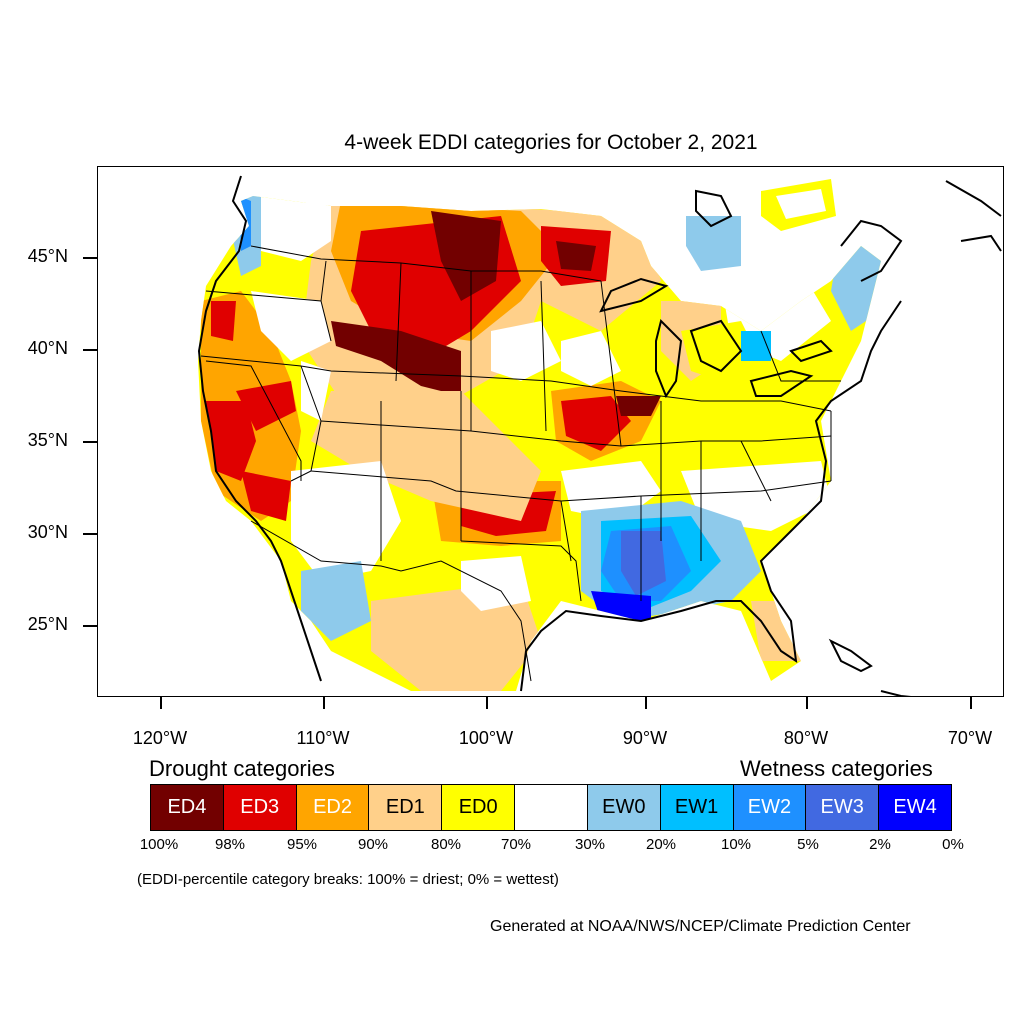 Image resolution: width=1024 pixels, height=1024 pixels. I want to click on lon-label-90: 90°W, so click(645, 738).